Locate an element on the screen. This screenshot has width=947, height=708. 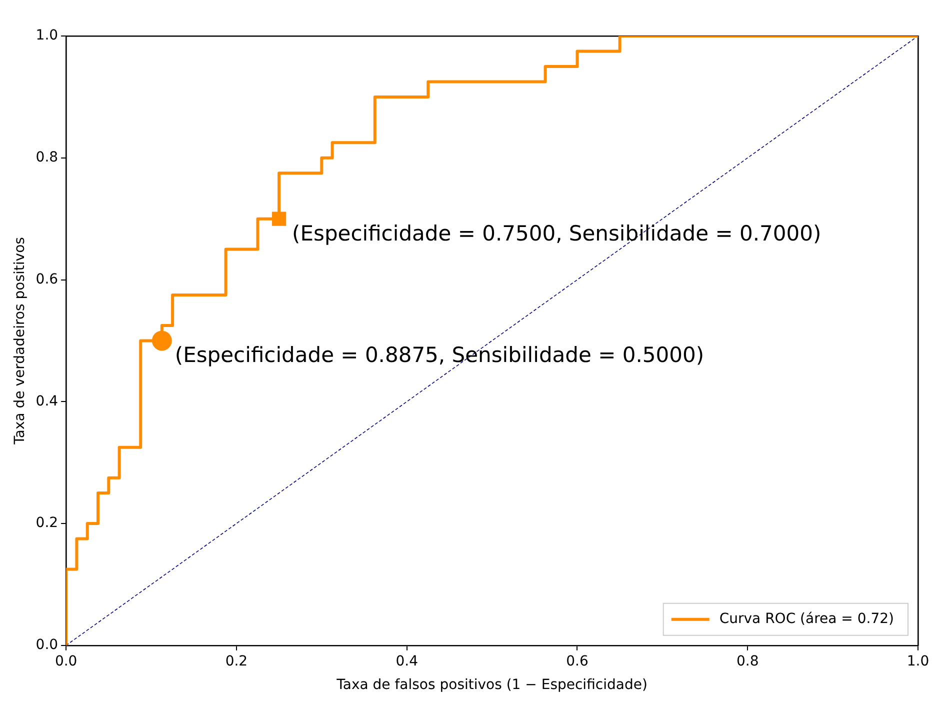
legend-label: Curva ROC (área = 0.72) is located at coordinates (806, 619).